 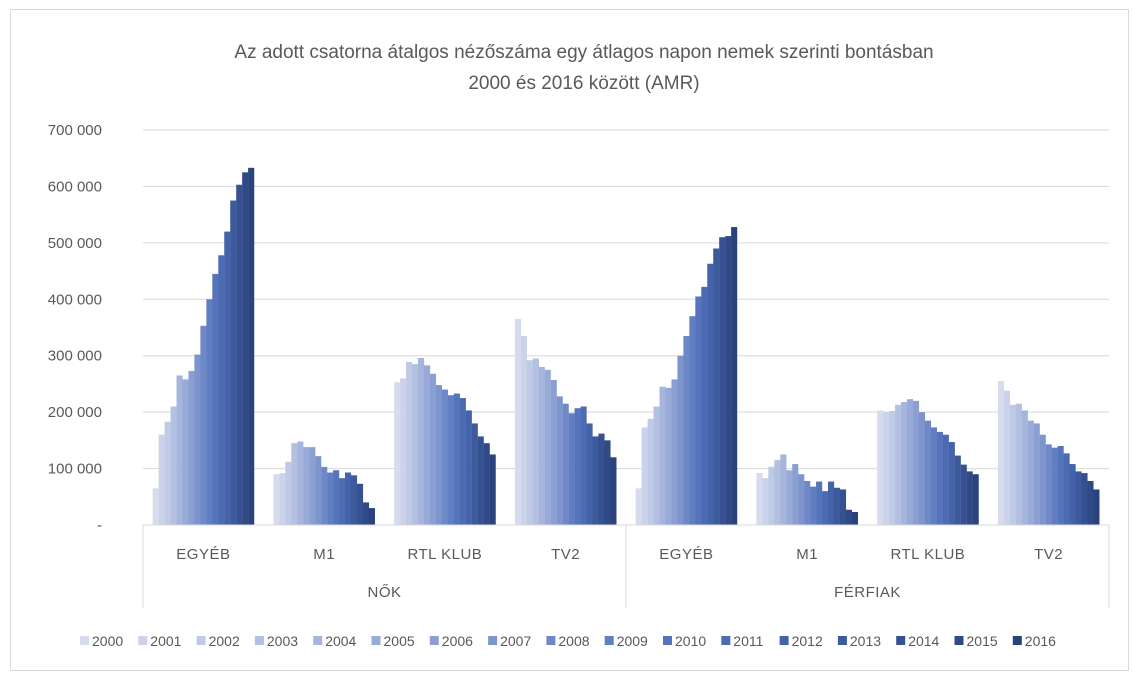 I want to click on legend-label: 2016, so click(x=1040, y=641).